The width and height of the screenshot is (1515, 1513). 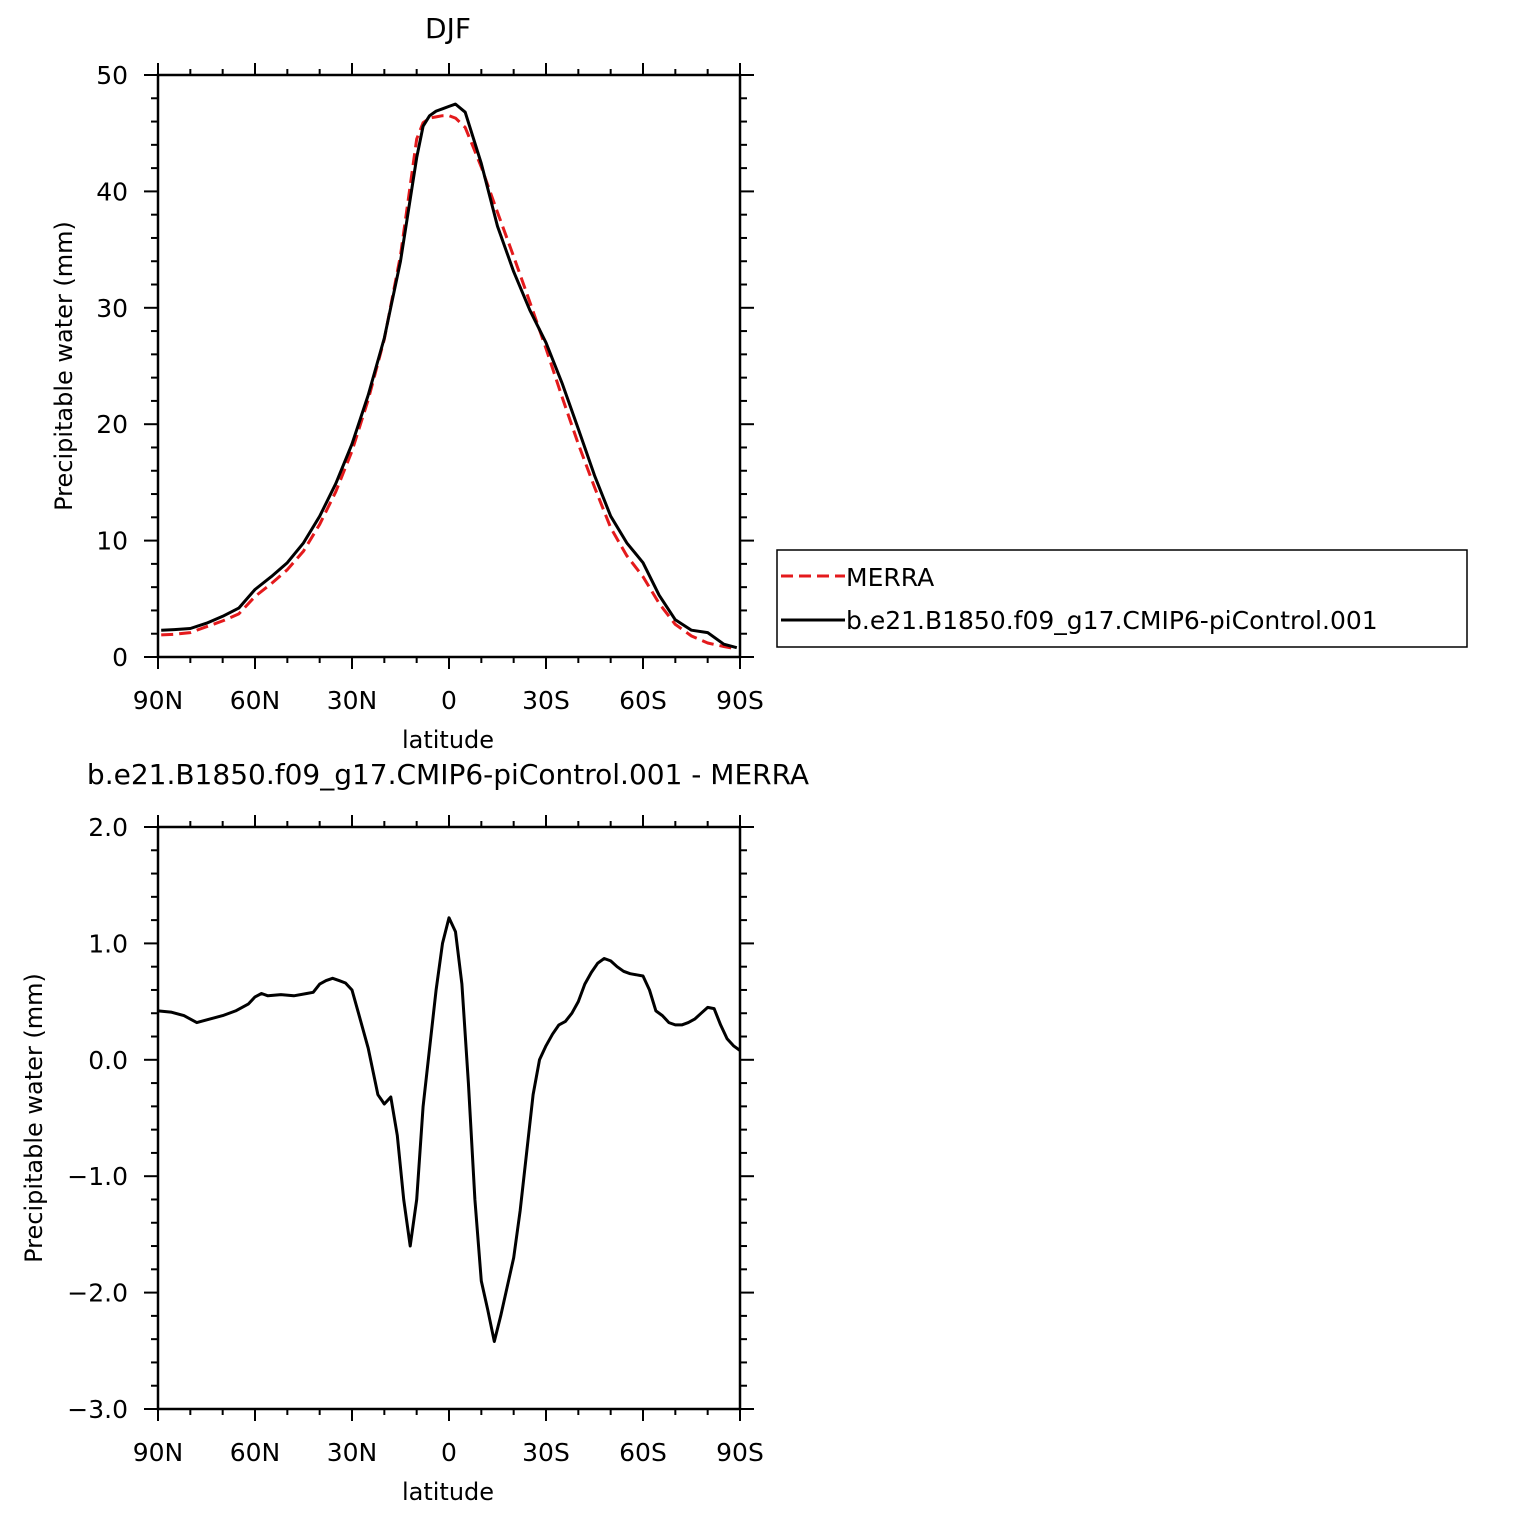 What do you see at coordinates (120, 657) in the screenshot?
I see `y-tick-label: 0` at bounding box center [120, 657].